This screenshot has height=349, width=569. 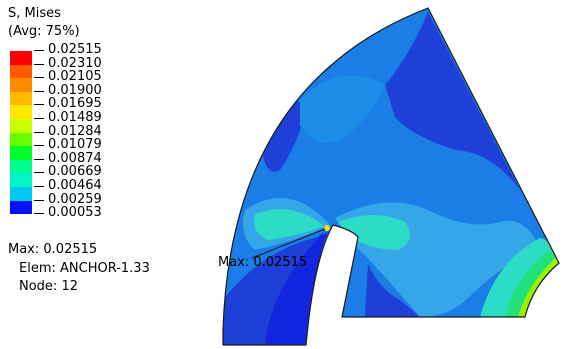 What do you see at coordinates (68, 213) in the screenshot?
I see `legend-tick-label: 0.00053` at bounding box center [68, 213].